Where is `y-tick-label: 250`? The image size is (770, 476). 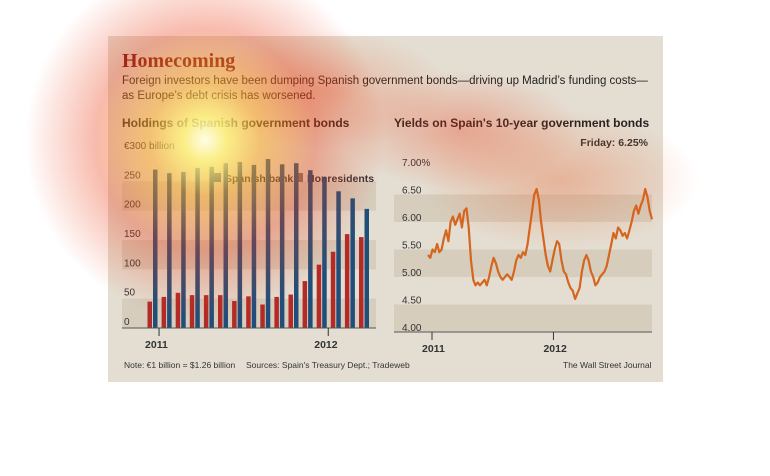 y-tick-label: 250 is located at coordinates (132, 175).